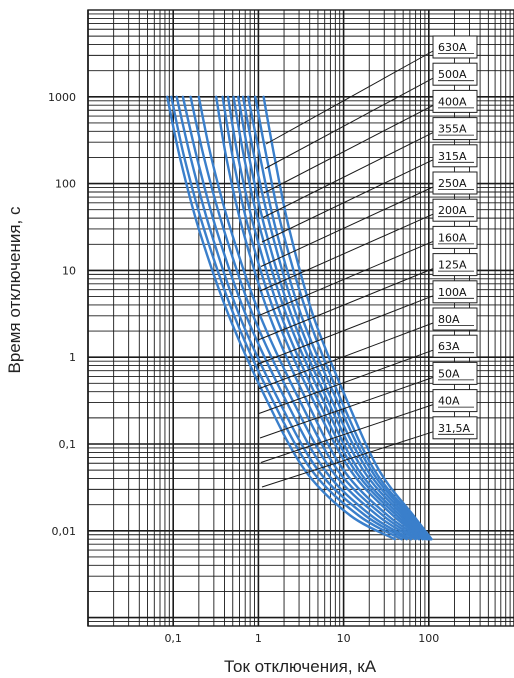 The image size is (514, 678). Describe the element at coordinates (173, 638) in the screenshot. I see `x-tick-label: 0,1` at that location.